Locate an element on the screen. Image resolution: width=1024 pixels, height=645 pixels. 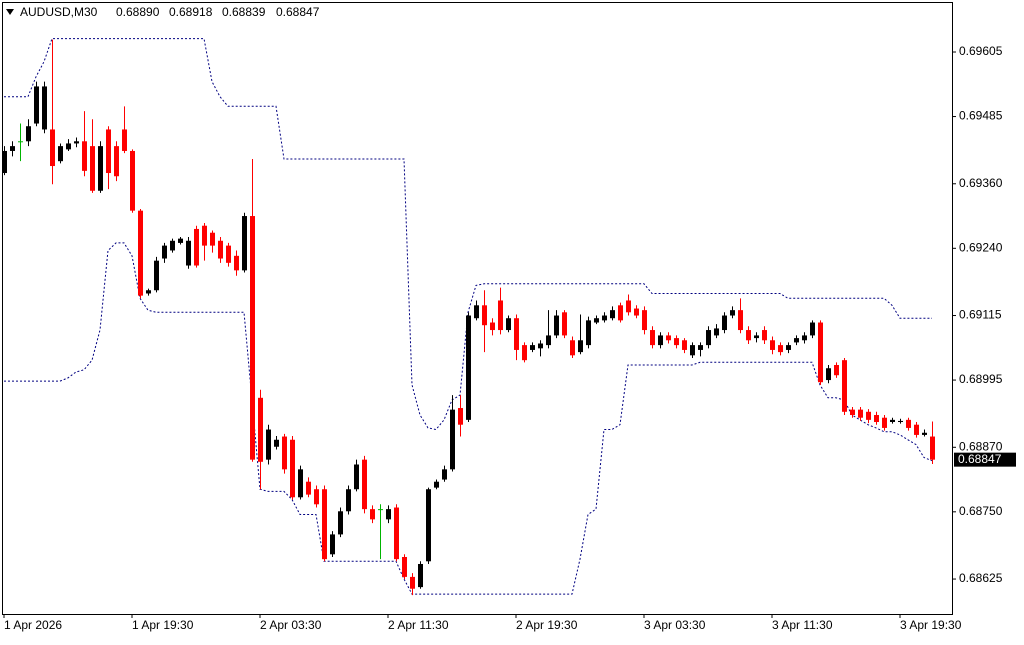
y-tick-label: 0.69115 is located at coordinates (980, 315).